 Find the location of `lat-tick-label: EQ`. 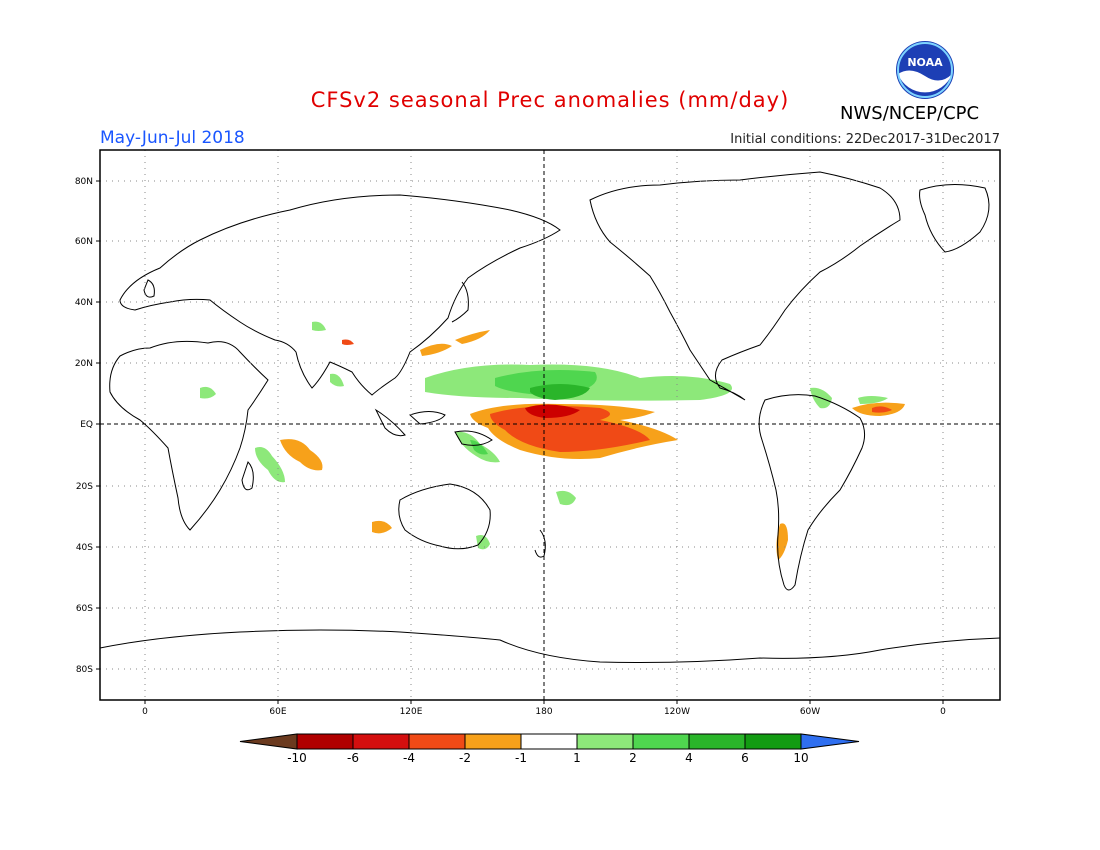

lat-tick-label: EQ is located at coordinates (86, 425).